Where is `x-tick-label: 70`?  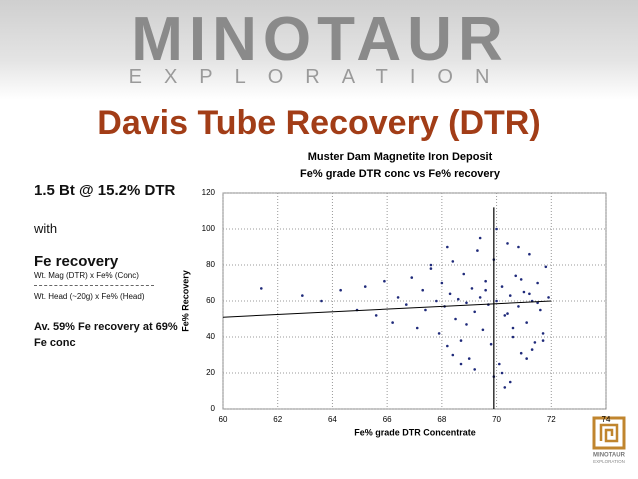 x-tick-label: 70 is located at coordinates (496, 419).